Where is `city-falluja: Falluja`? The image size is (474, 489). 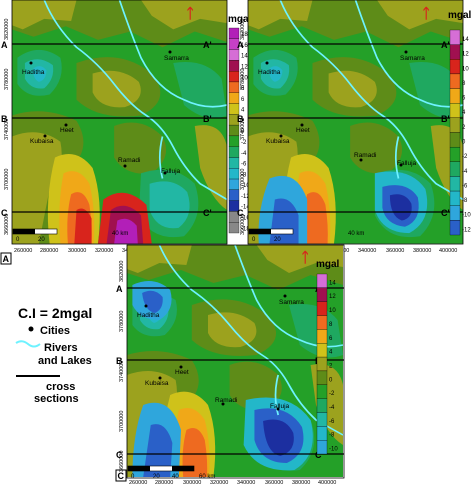
city-falluja: Falluja is located at coordinates (171, 171).